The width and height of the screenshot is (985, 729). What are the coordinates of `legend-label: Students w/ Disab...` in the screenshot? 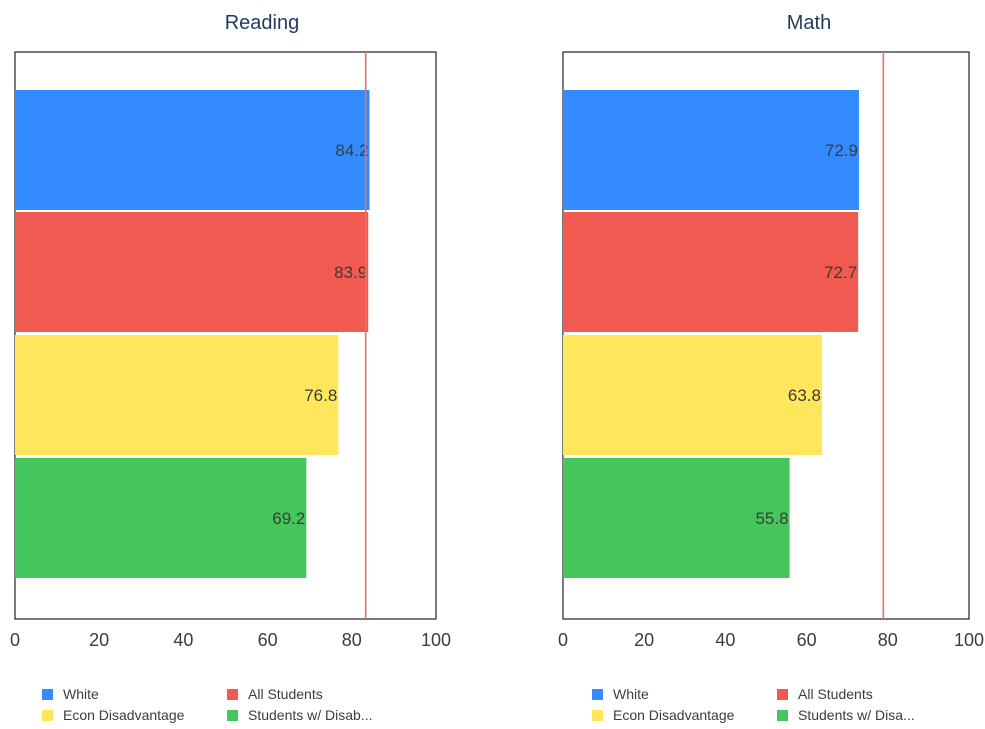 It's located at (310, 715).